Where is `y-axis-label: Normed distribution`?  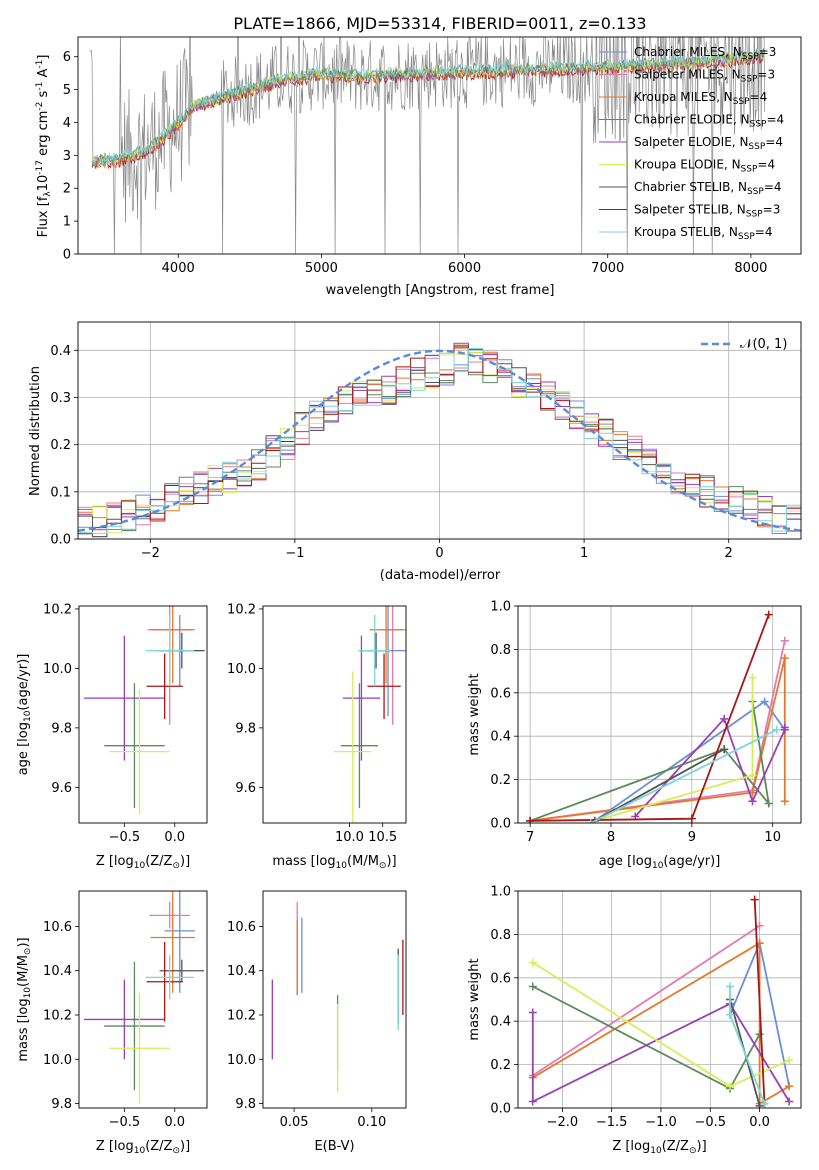 y-axis-label: Normed distribution is located at coordinates (35, 431).